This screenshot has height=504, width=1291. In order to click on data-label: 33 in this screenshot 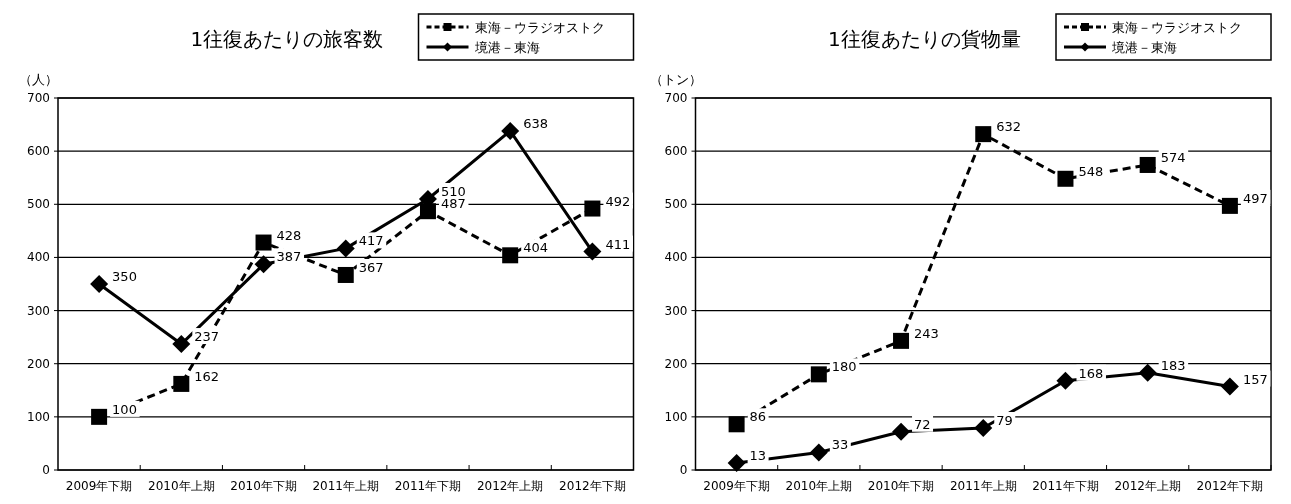, I will do `click(840, 445)`.